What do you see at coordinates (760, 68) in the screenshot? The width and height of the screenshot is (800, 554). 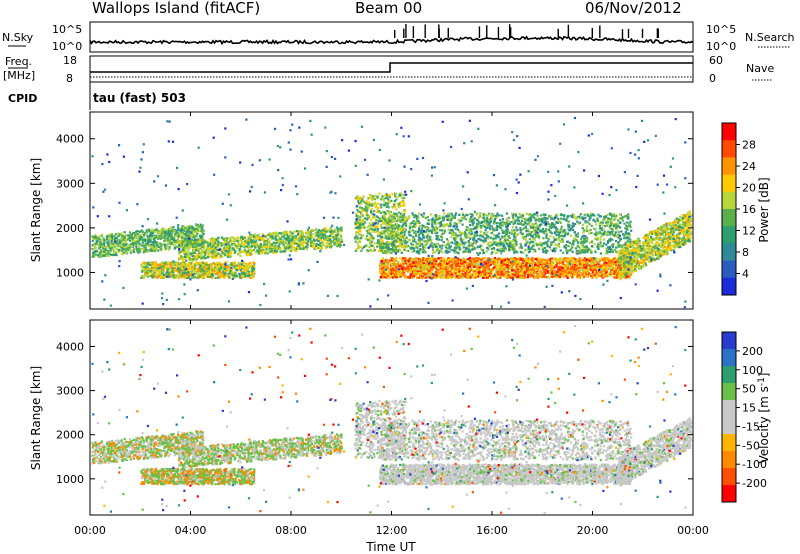 I see `nave-label: Nave` at bounding box center [760, 68].